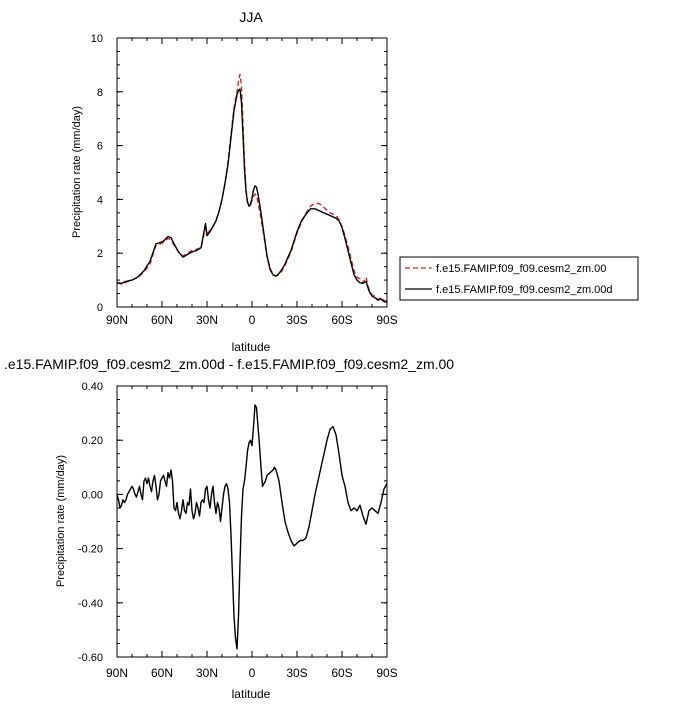 This screenshot has width=686, height=708. I want to click on y-tick-label: 0.00, so click(92, 495).